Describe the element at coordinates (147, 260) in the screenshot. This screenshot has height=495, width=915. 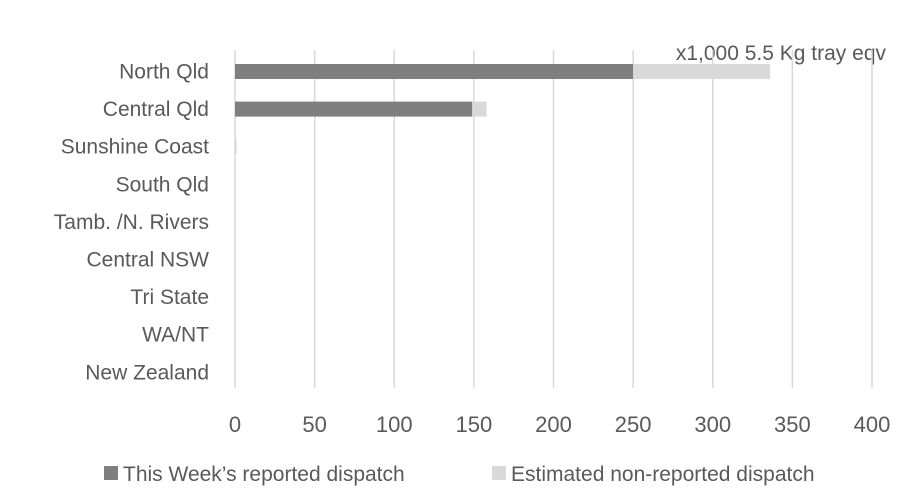
I see `category-label: Central NSW` at that location.